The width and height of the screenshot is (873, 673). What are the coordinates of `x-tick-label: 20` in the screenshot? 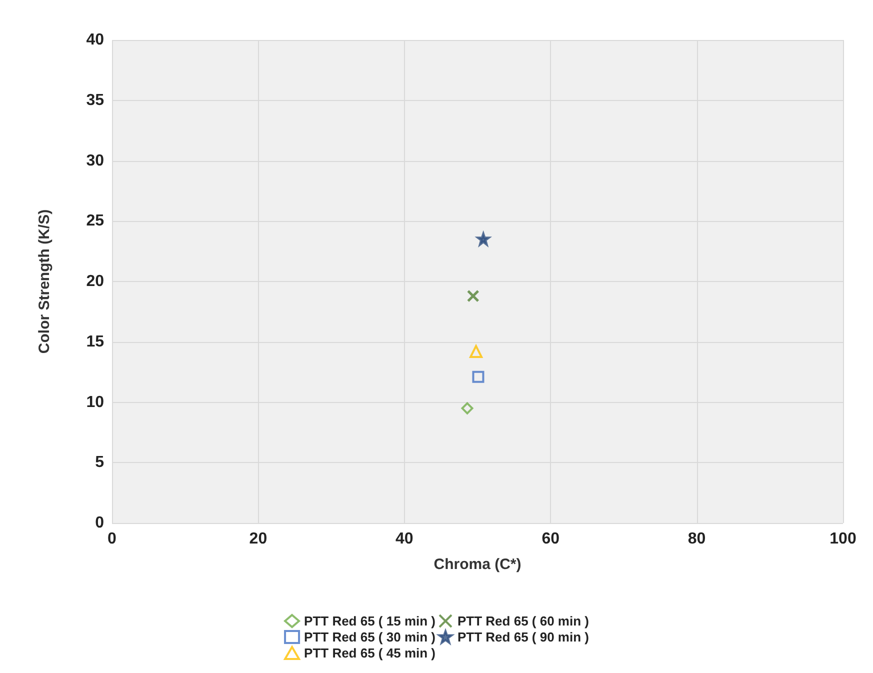 It's located at (258, 539).